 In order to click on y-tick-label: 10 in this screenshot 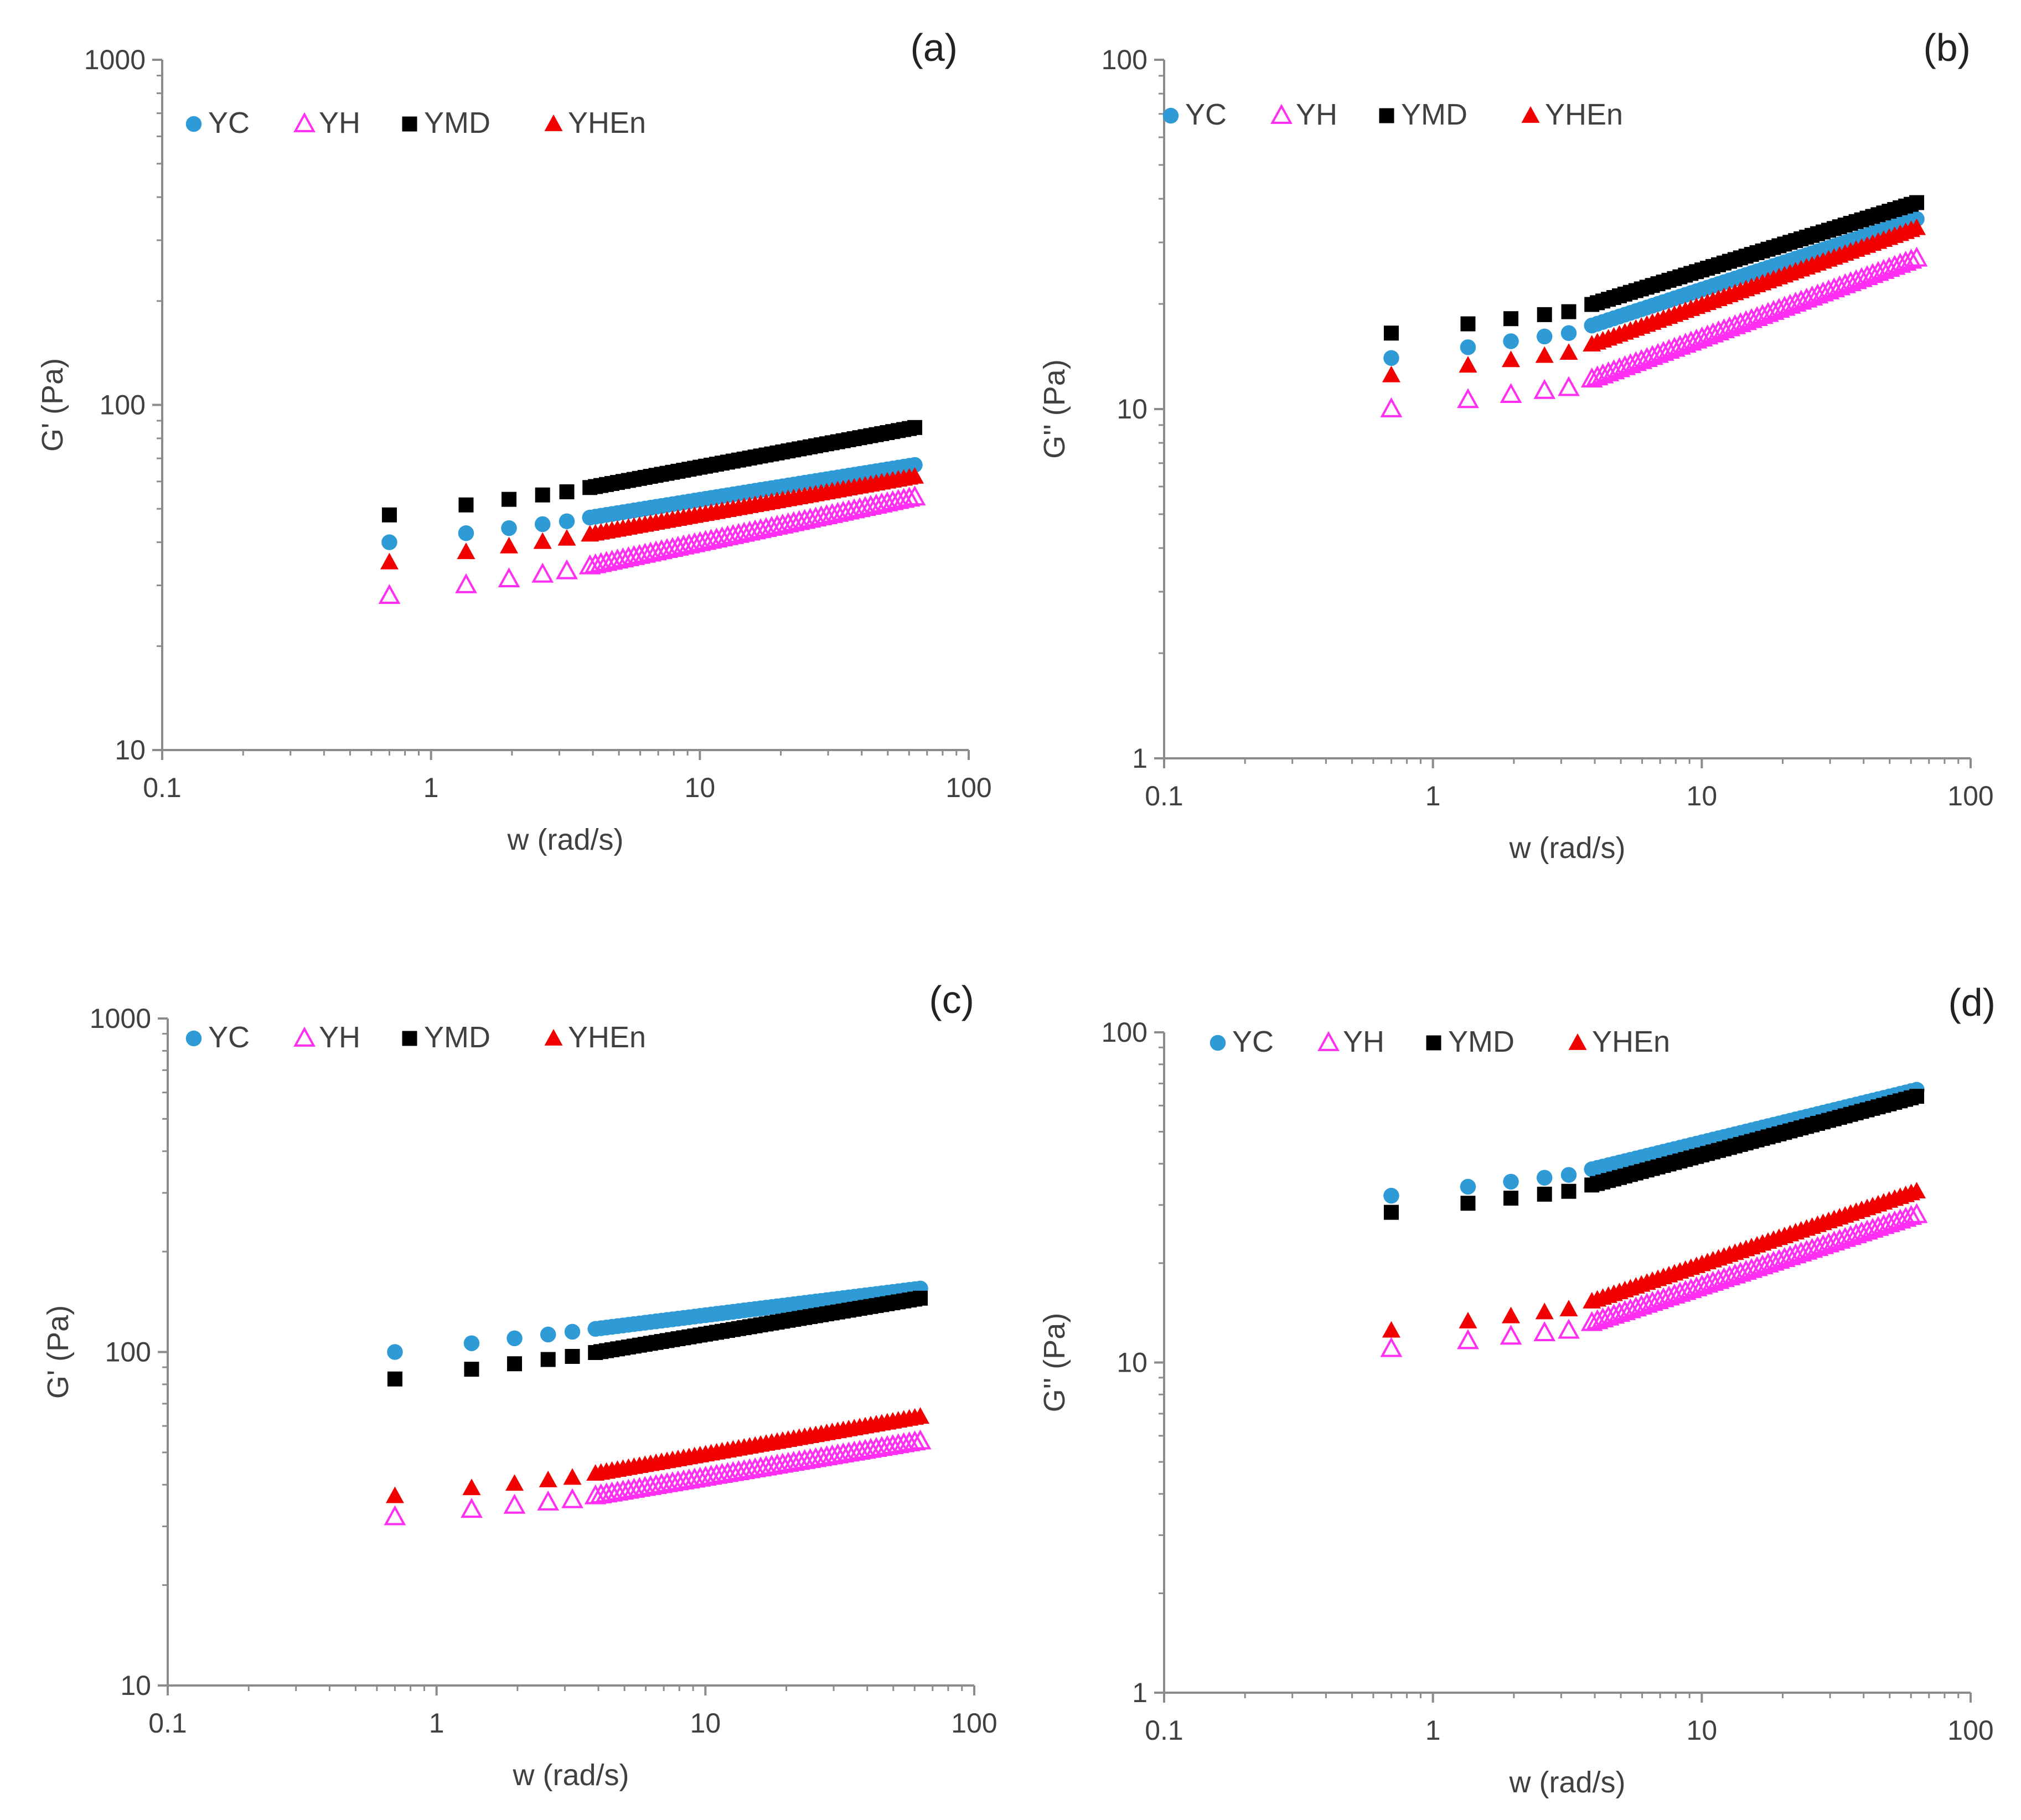, I will do `click(1132, 1363)`.